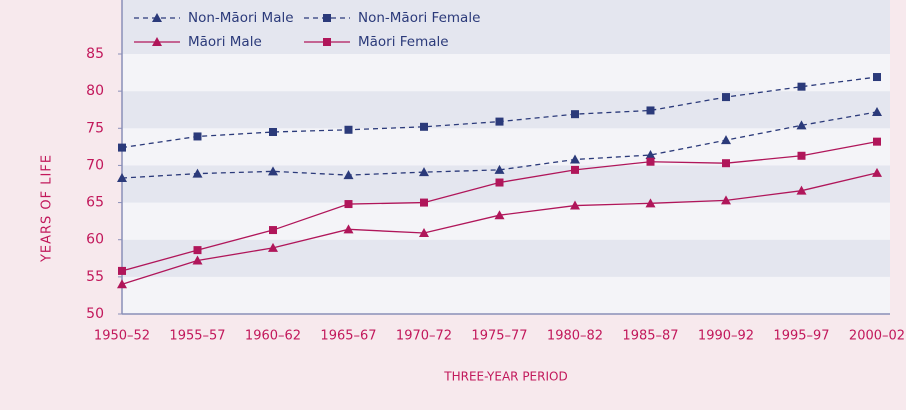 Image resolution: width=906 pixels, height=410 pixels. Describe the element at coordinates (801, 336) in the screenshot. I see `x-tick-label: 1995–97` at that location.